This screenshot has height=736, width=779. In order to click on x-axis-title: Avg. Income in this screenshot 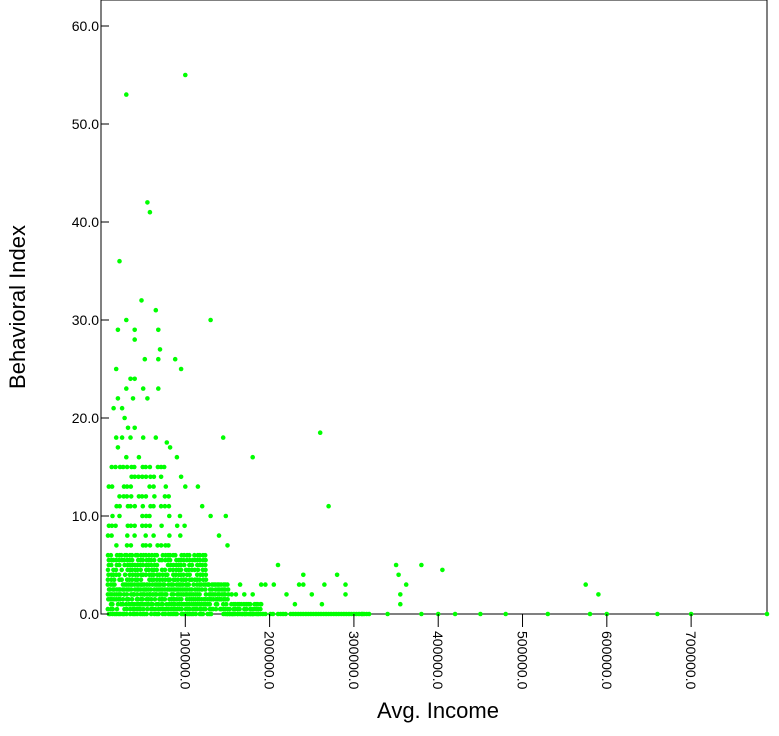, I will do `click(438, 710)`.